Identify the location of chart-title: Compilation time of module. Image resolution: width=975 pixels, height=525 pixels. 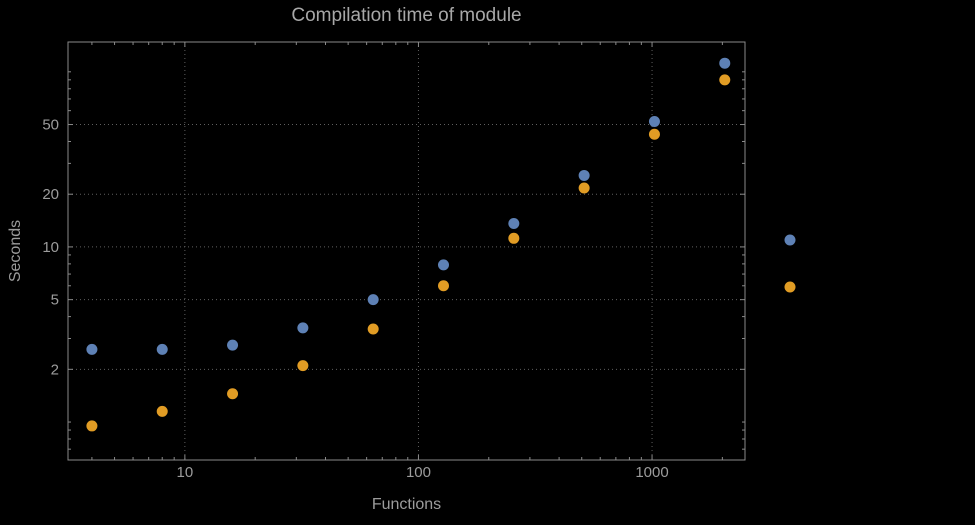
(406, 15).